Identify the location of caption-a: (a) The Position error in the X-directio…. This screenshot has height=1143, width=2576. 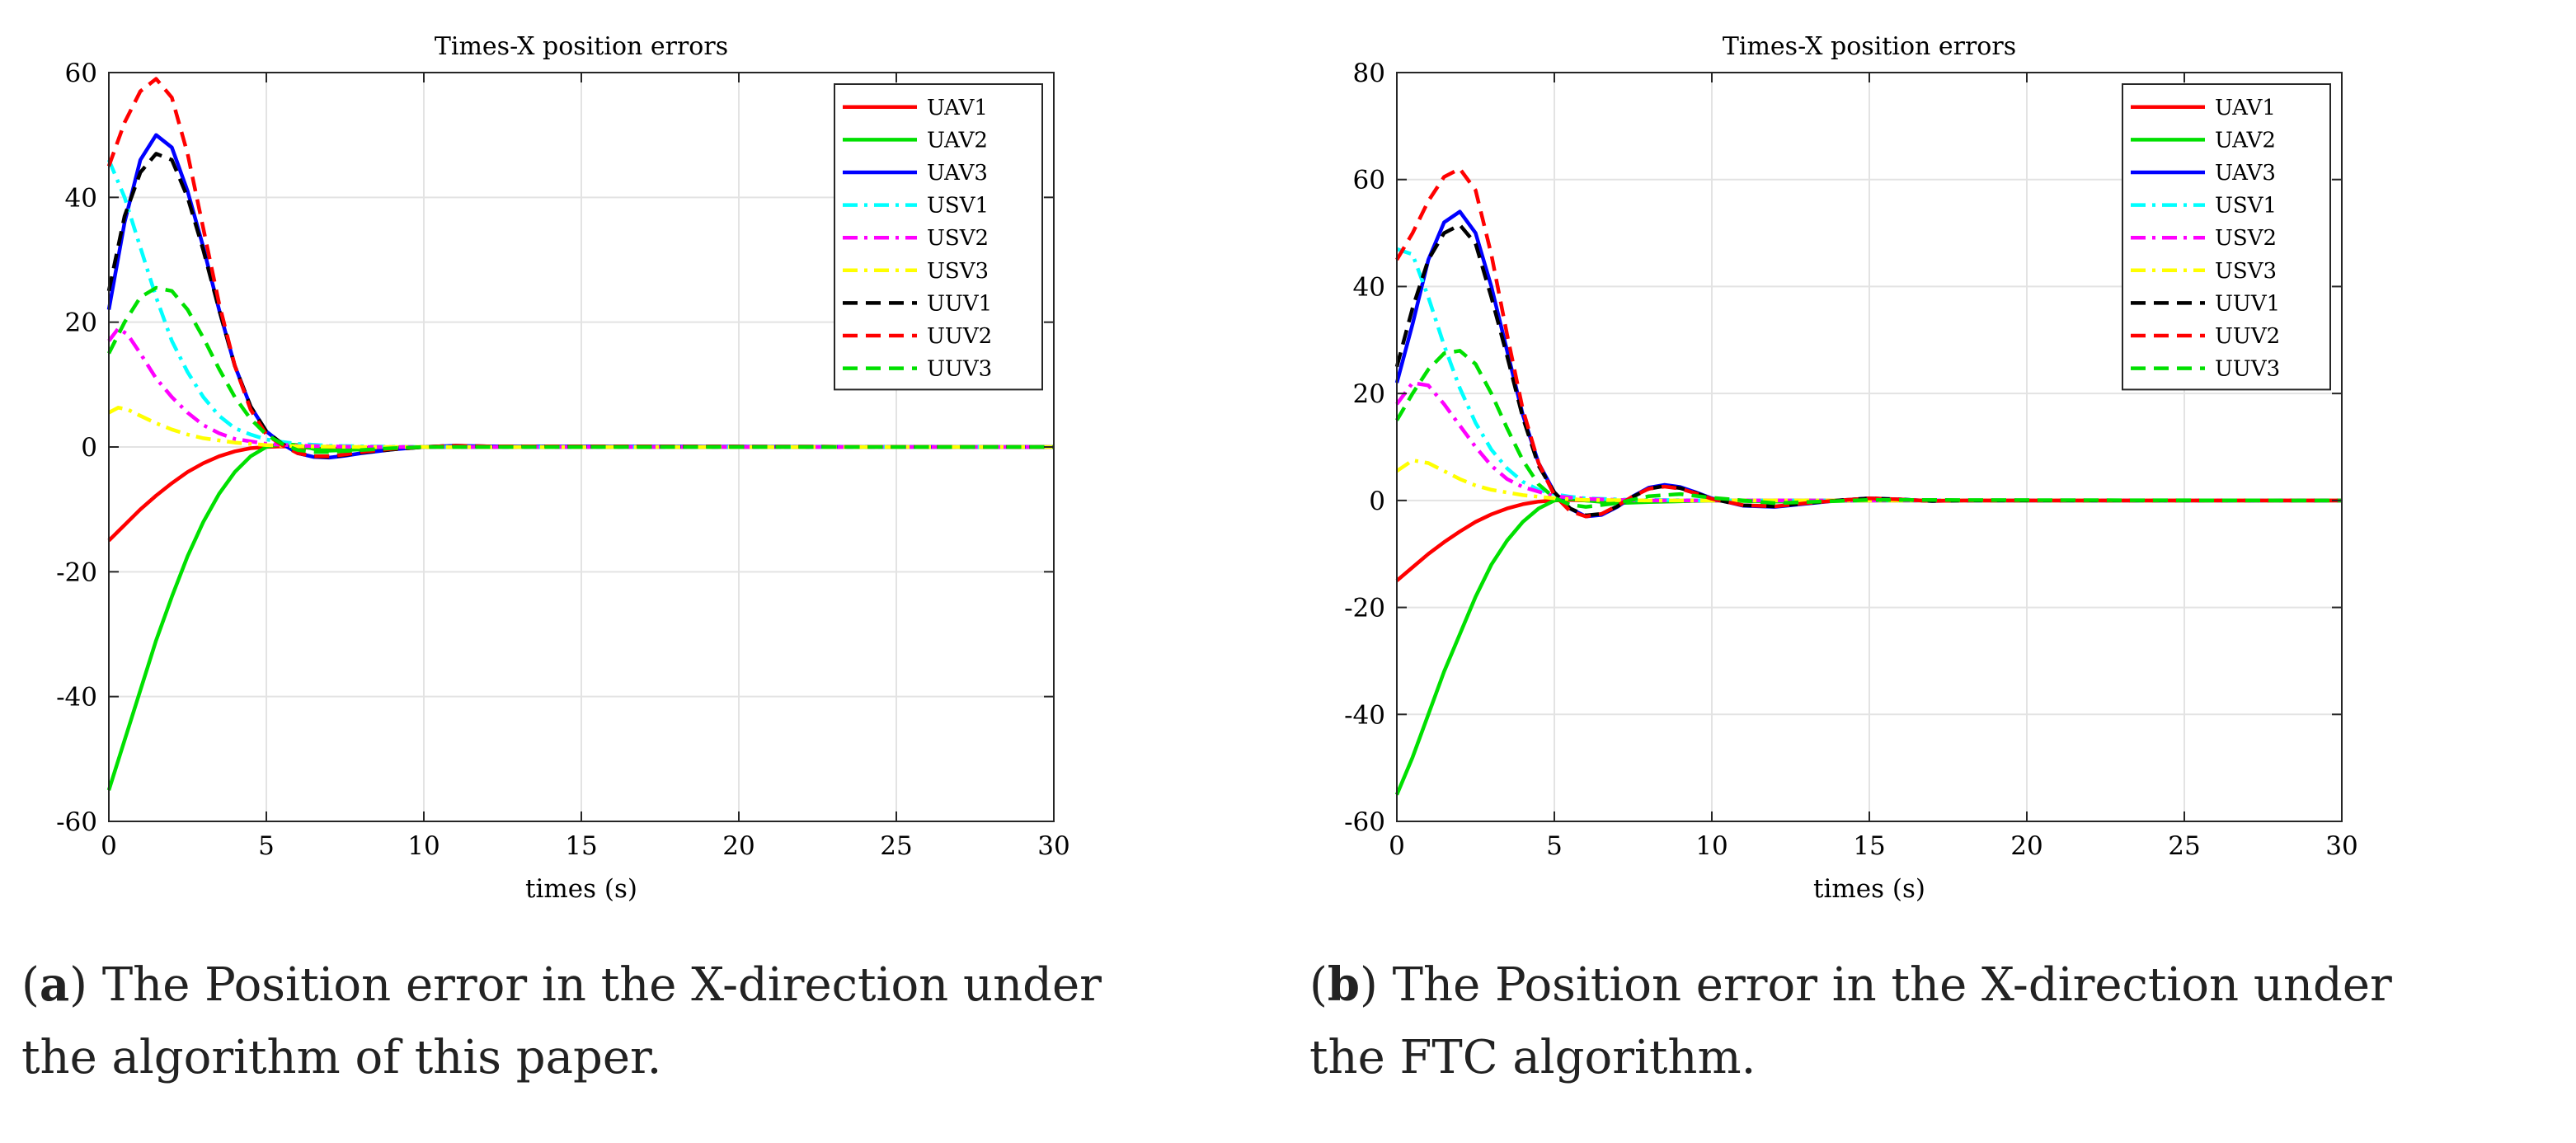
(561, 1021).